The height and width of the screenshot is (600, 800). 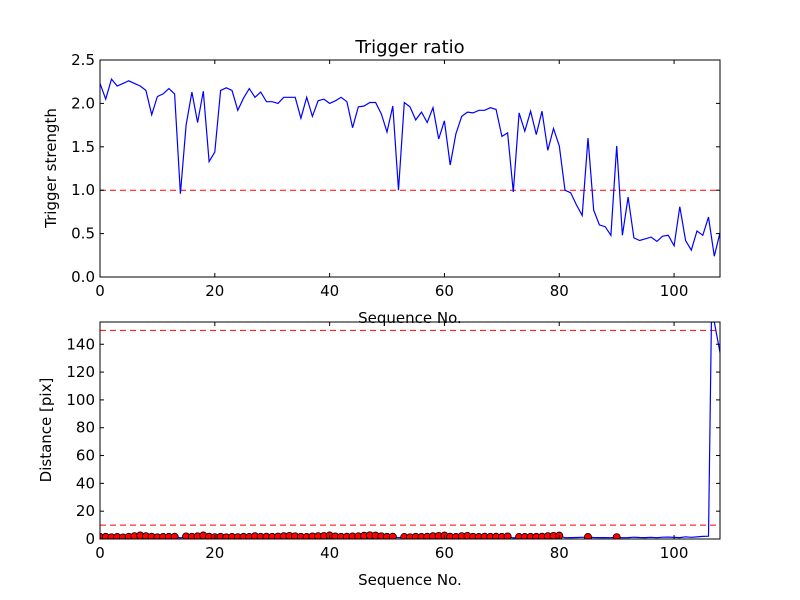 I want to click on y-tick-label: 120, so click(x=80, y=372).